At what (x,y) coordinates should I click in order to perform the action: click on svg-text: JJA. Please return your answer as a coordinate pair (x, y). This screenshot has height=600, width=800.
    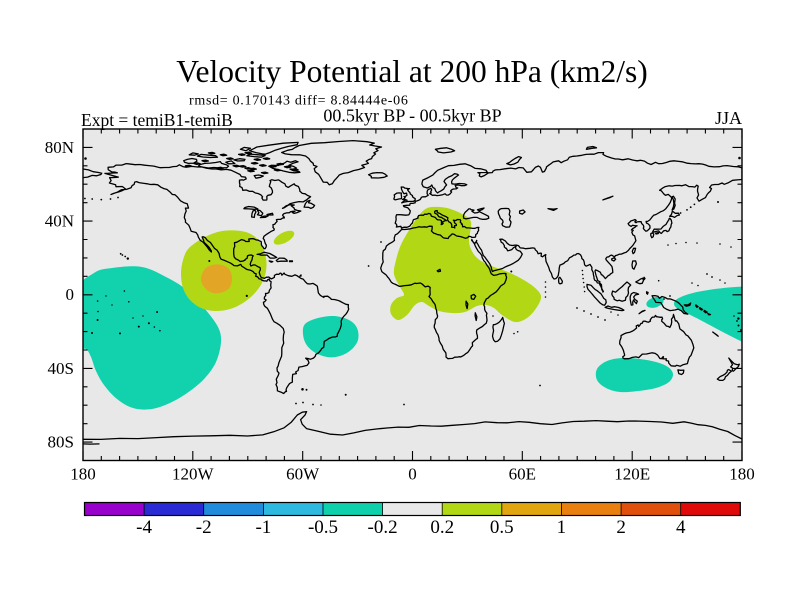
    Looking at the image, I should click on (728, 118).